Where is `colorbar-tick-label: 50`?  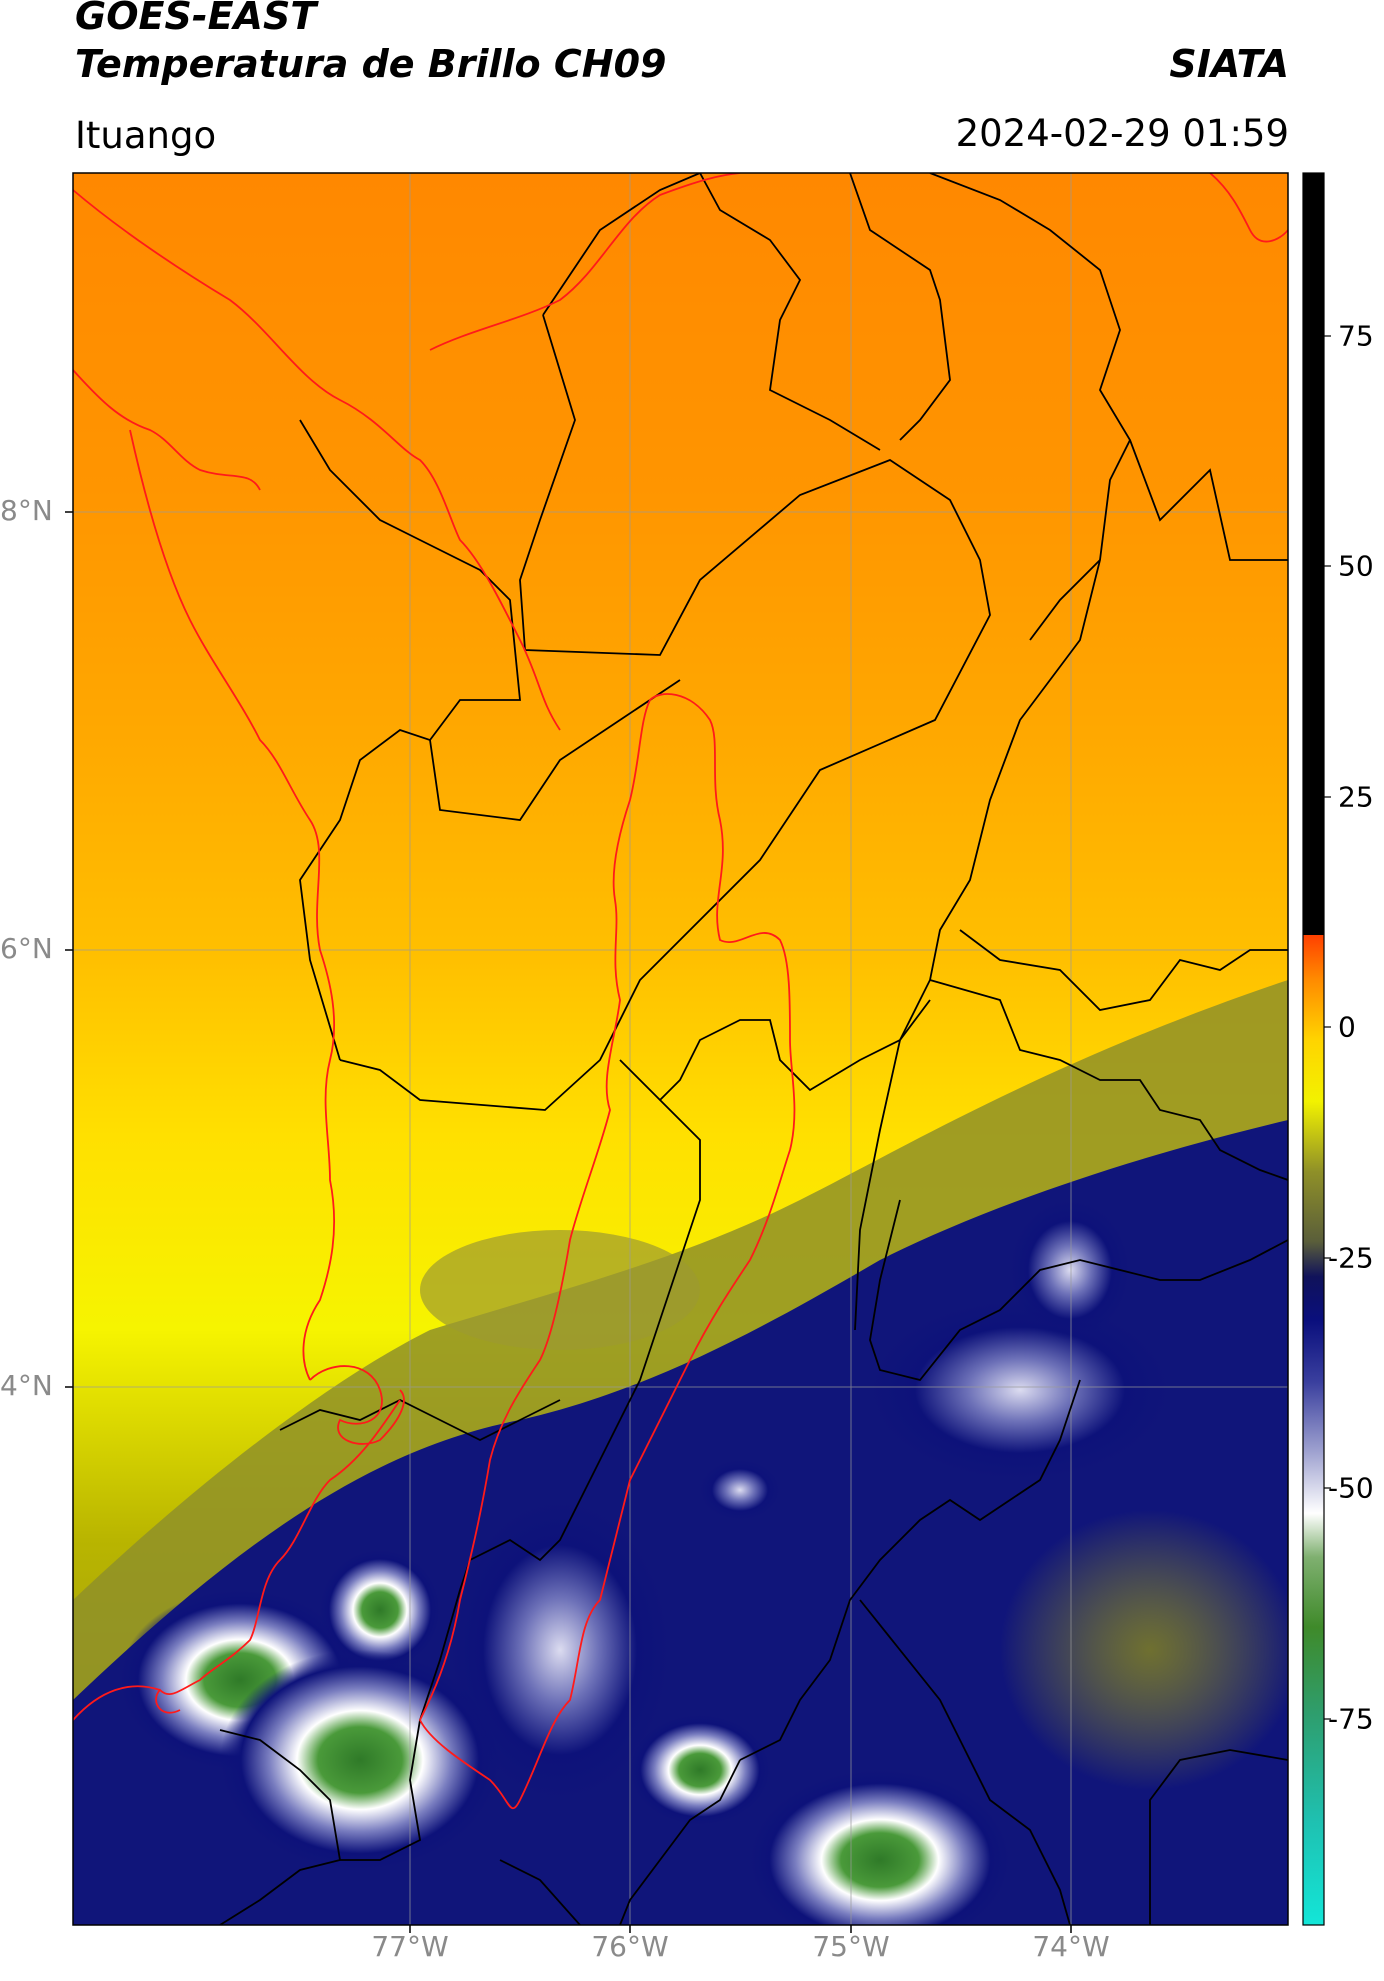 colorbar-tick-label: 50 is located at coordinates (1356, 566).